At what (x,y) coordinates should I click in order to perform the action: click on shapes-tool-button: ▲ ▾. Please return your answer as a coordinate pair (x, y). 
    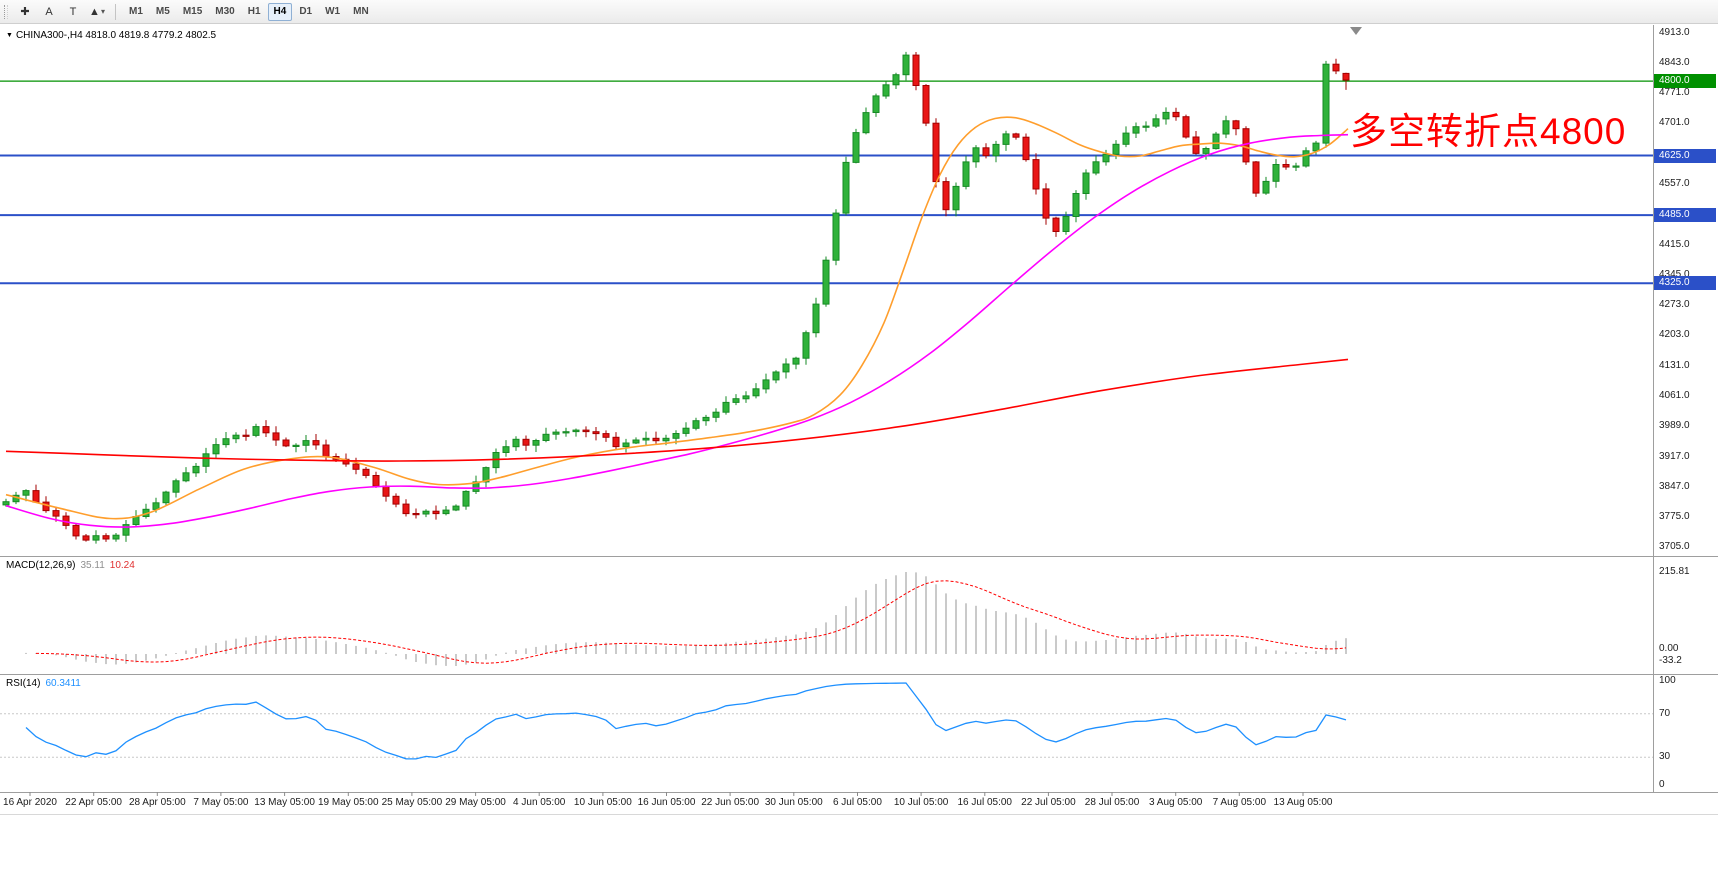
    Looking at the image, I should click on (97, 12).